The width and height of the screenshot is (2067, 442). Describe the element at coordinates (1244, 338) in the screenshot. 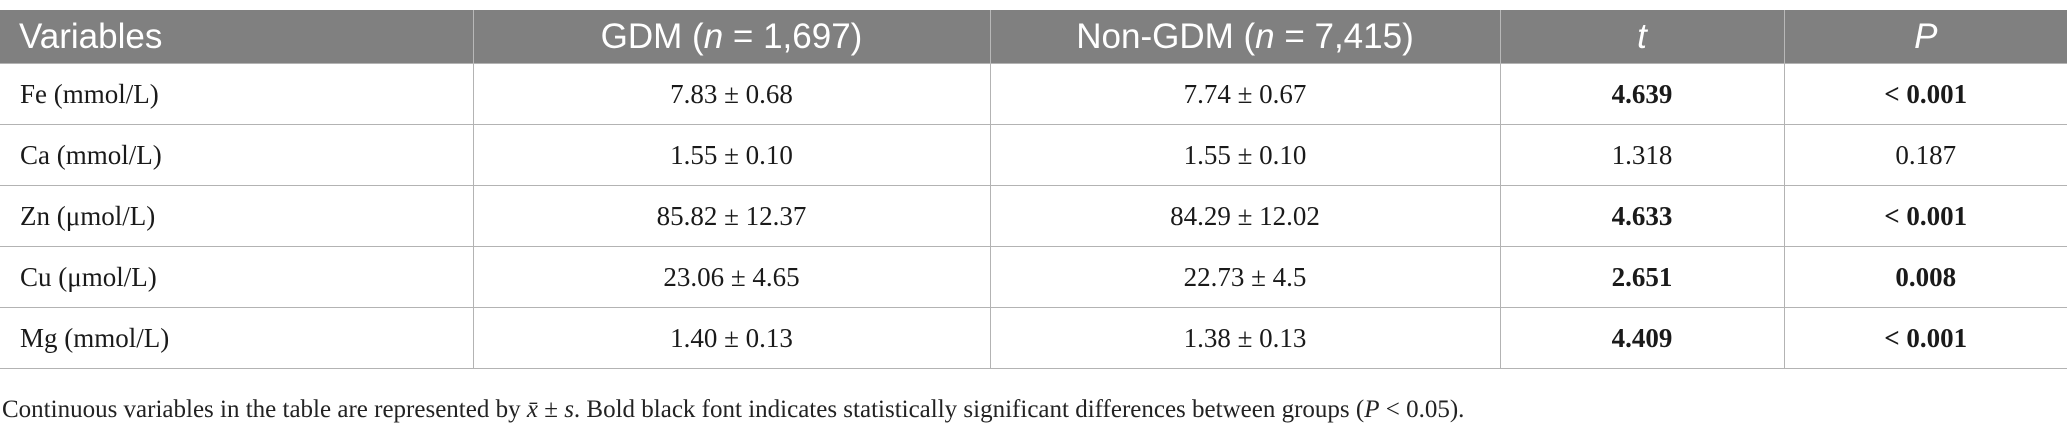

I see `cell-non-gdm: 1.38 ± 0.13` at that location.